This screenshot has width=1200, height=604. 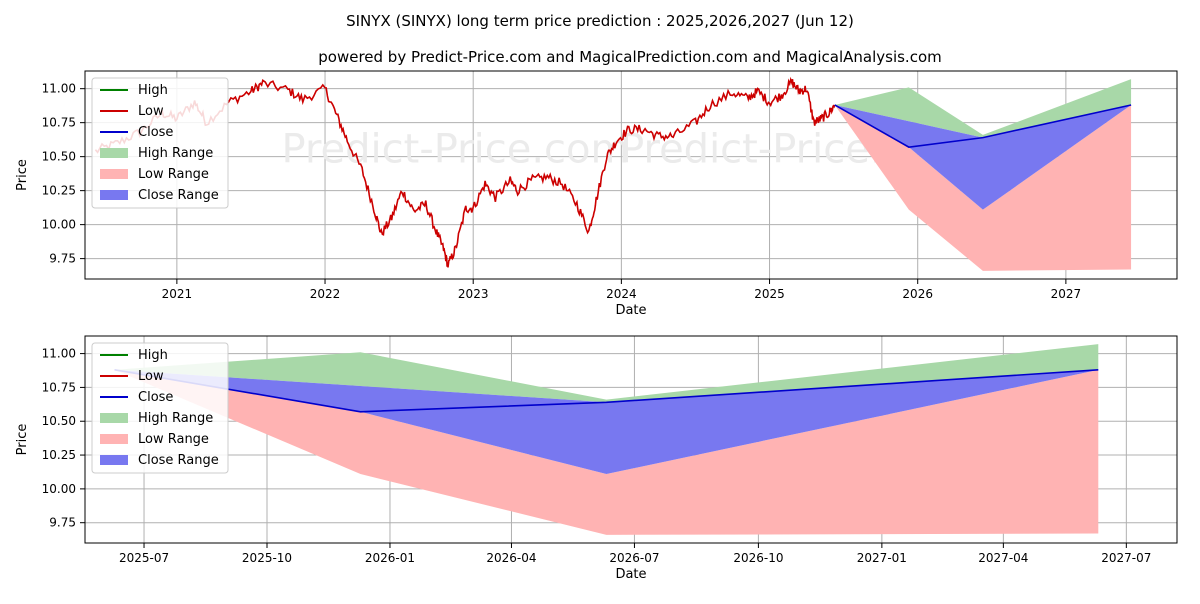 I want to click on x-tick-label: 2023, so click(x=473, y=294).